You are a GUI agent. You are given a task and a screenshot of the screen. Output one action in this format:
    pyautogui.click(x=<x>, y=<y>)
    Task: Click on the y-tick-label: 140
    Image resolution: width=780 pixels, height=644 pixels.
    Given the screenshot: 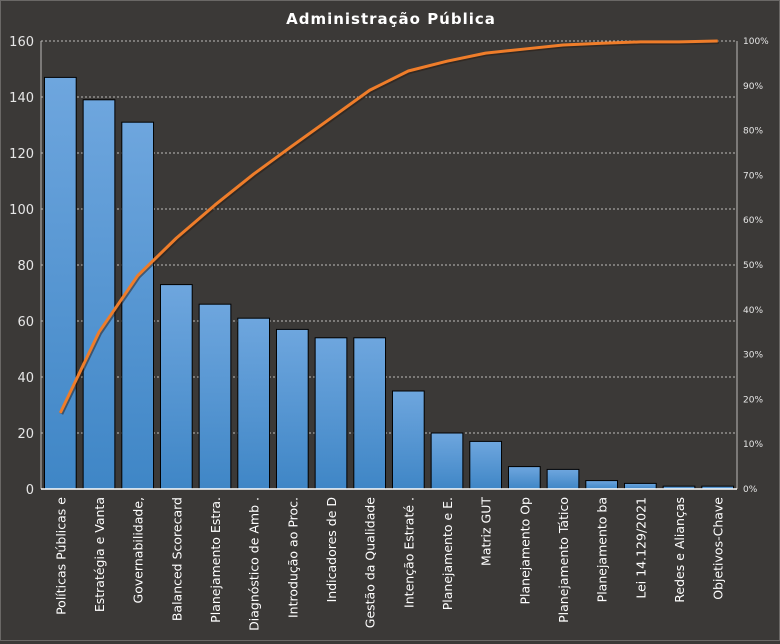 What is the action you would take?
    pyautogui.click(x=21, y=98)
    